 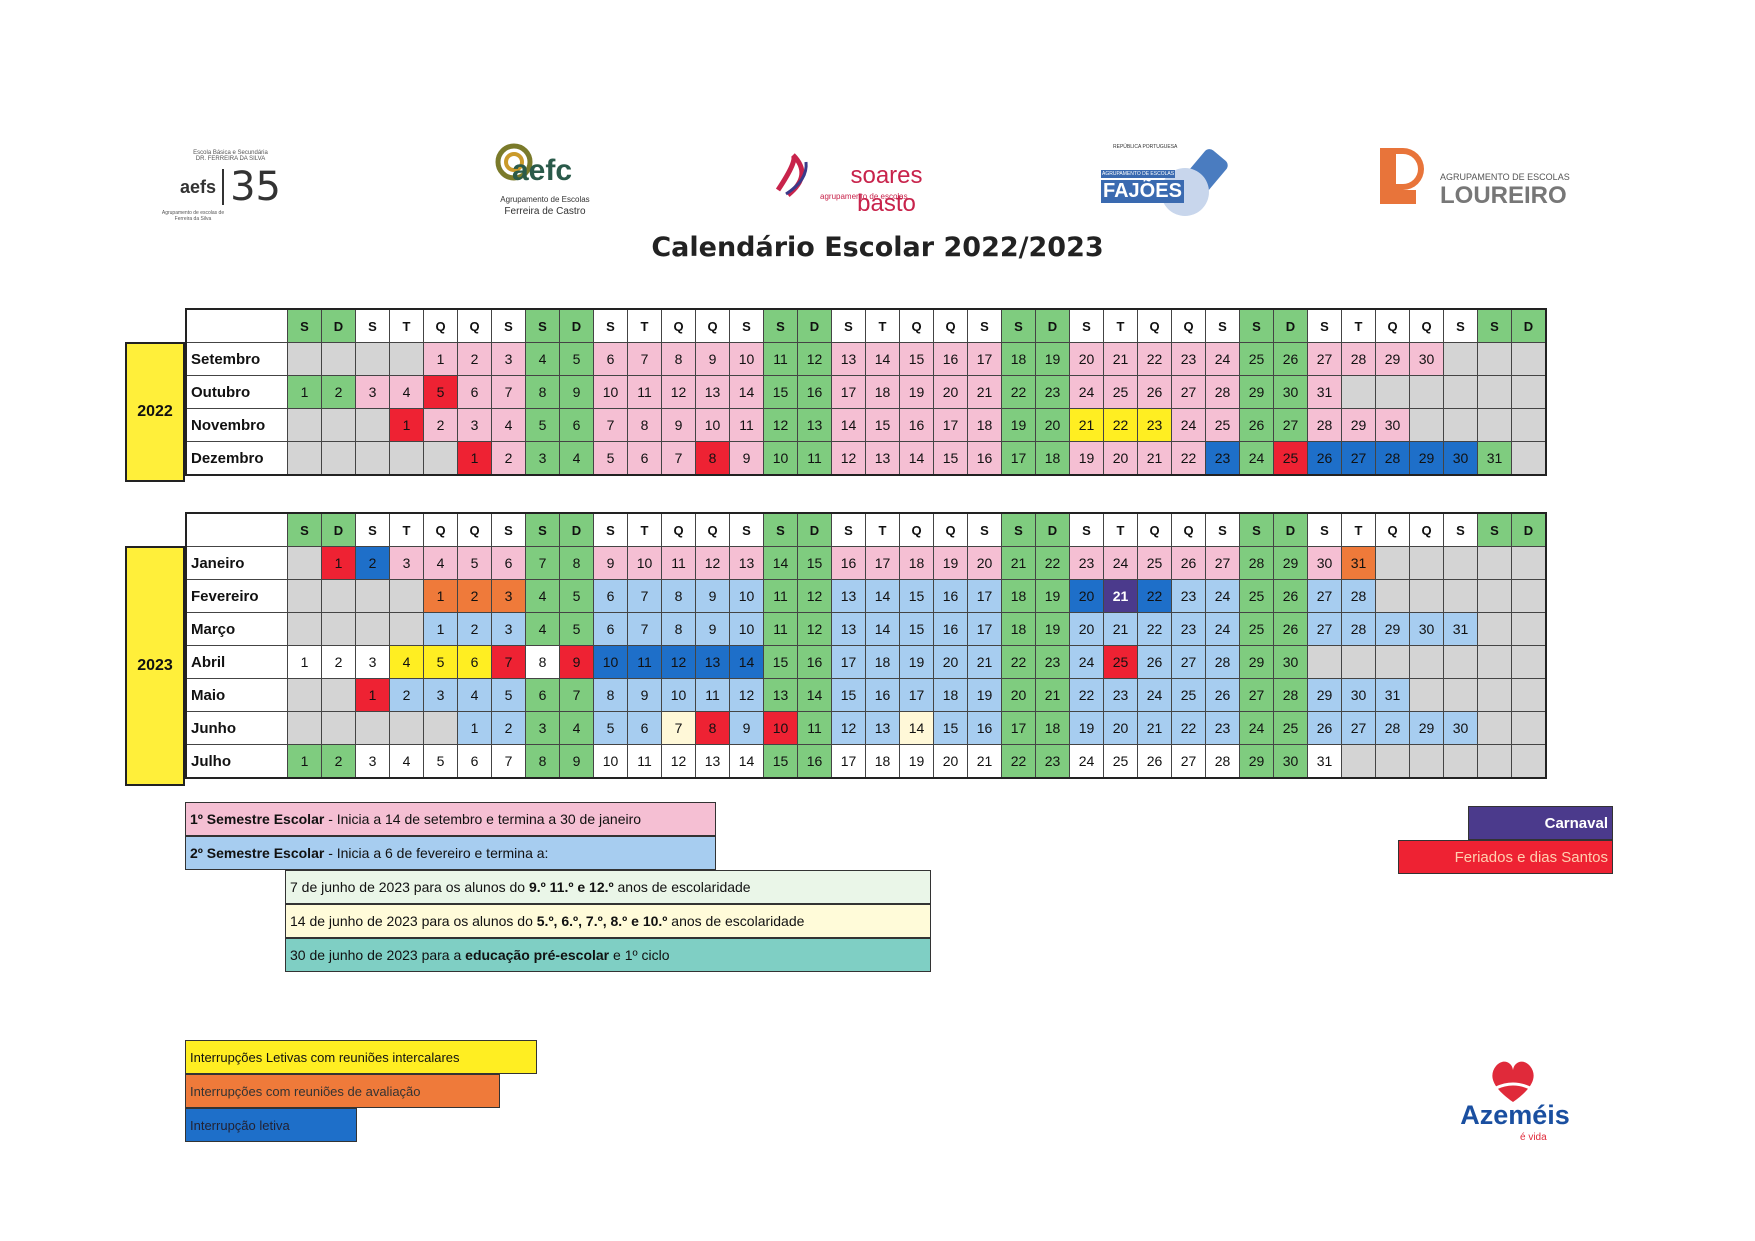 What do you see at coordinates (198, 186) in the screenshot?
I see `logo-aefs-mark: aefs` at bounding box center [198, 186].